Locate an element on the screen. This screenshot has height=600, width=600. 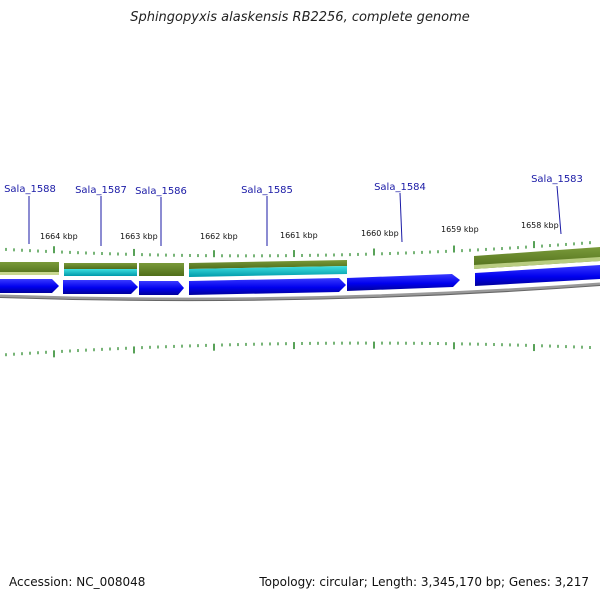
gene-label-sala-1583: Sala_1583 is located at coordinates (557, 179).